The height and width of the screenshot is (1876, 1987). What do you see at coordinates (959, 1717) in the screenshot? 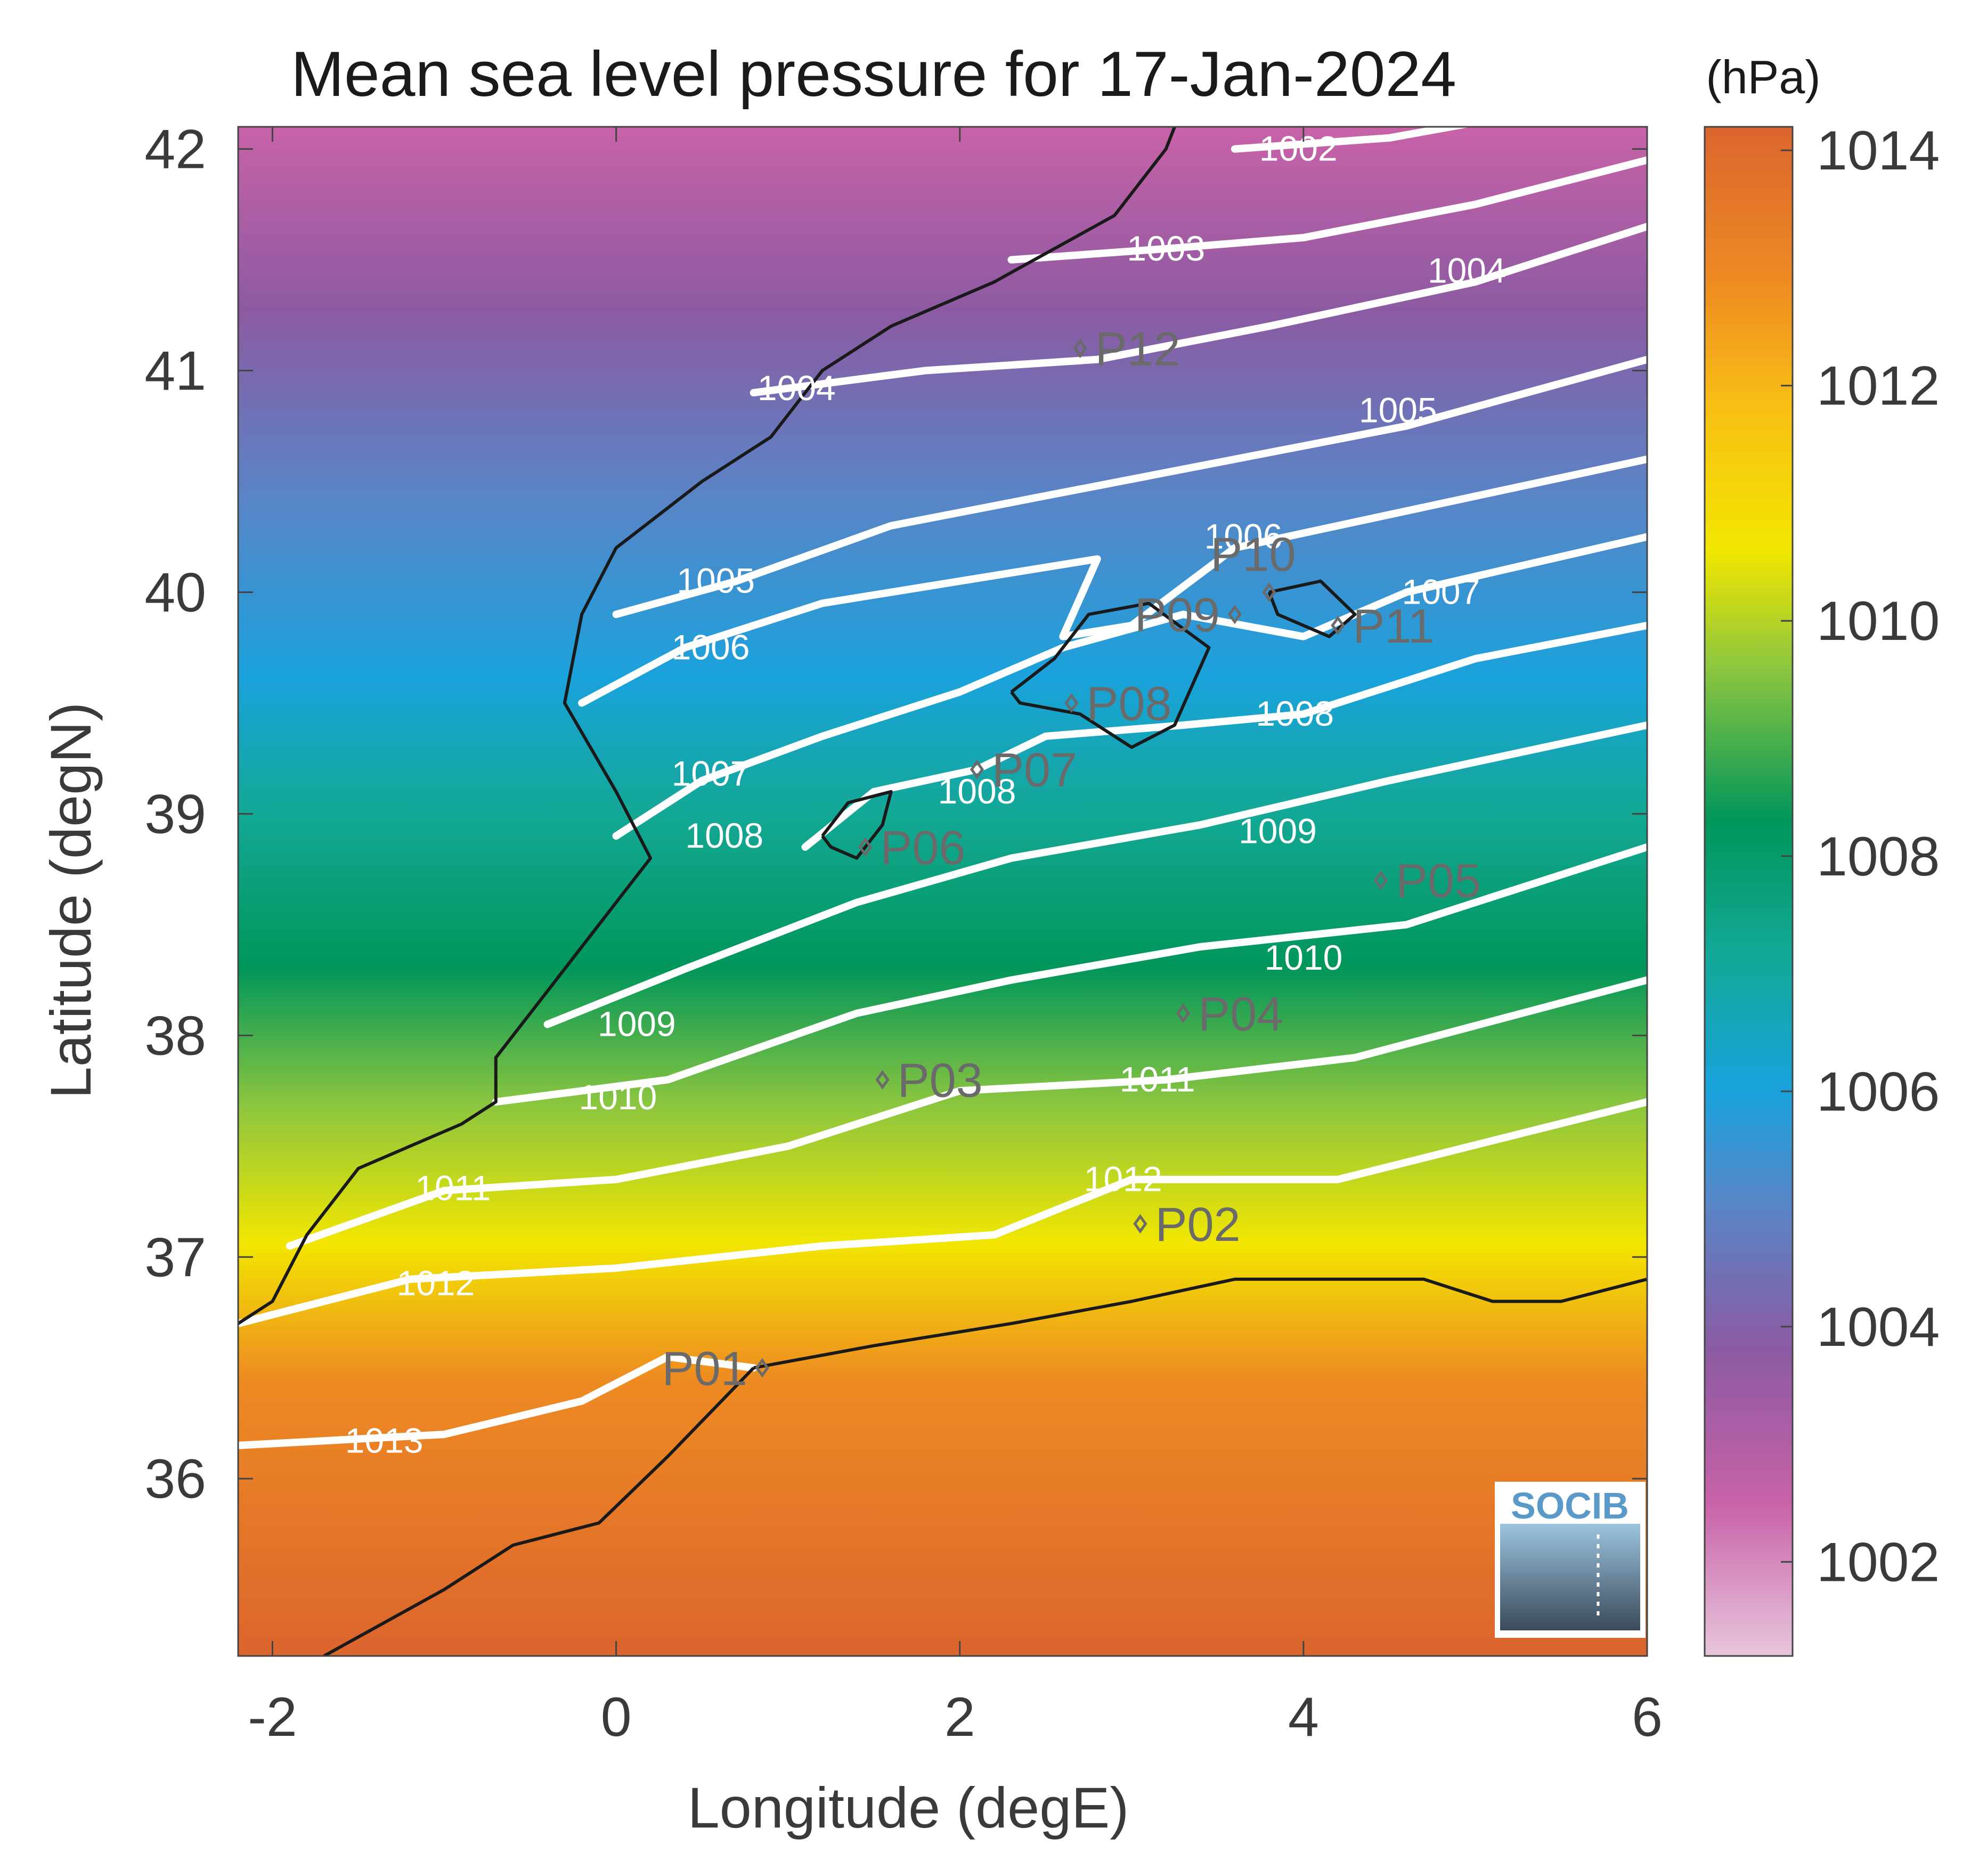
I see `x-tick-label: 2` at bounding box center [959, 1717].